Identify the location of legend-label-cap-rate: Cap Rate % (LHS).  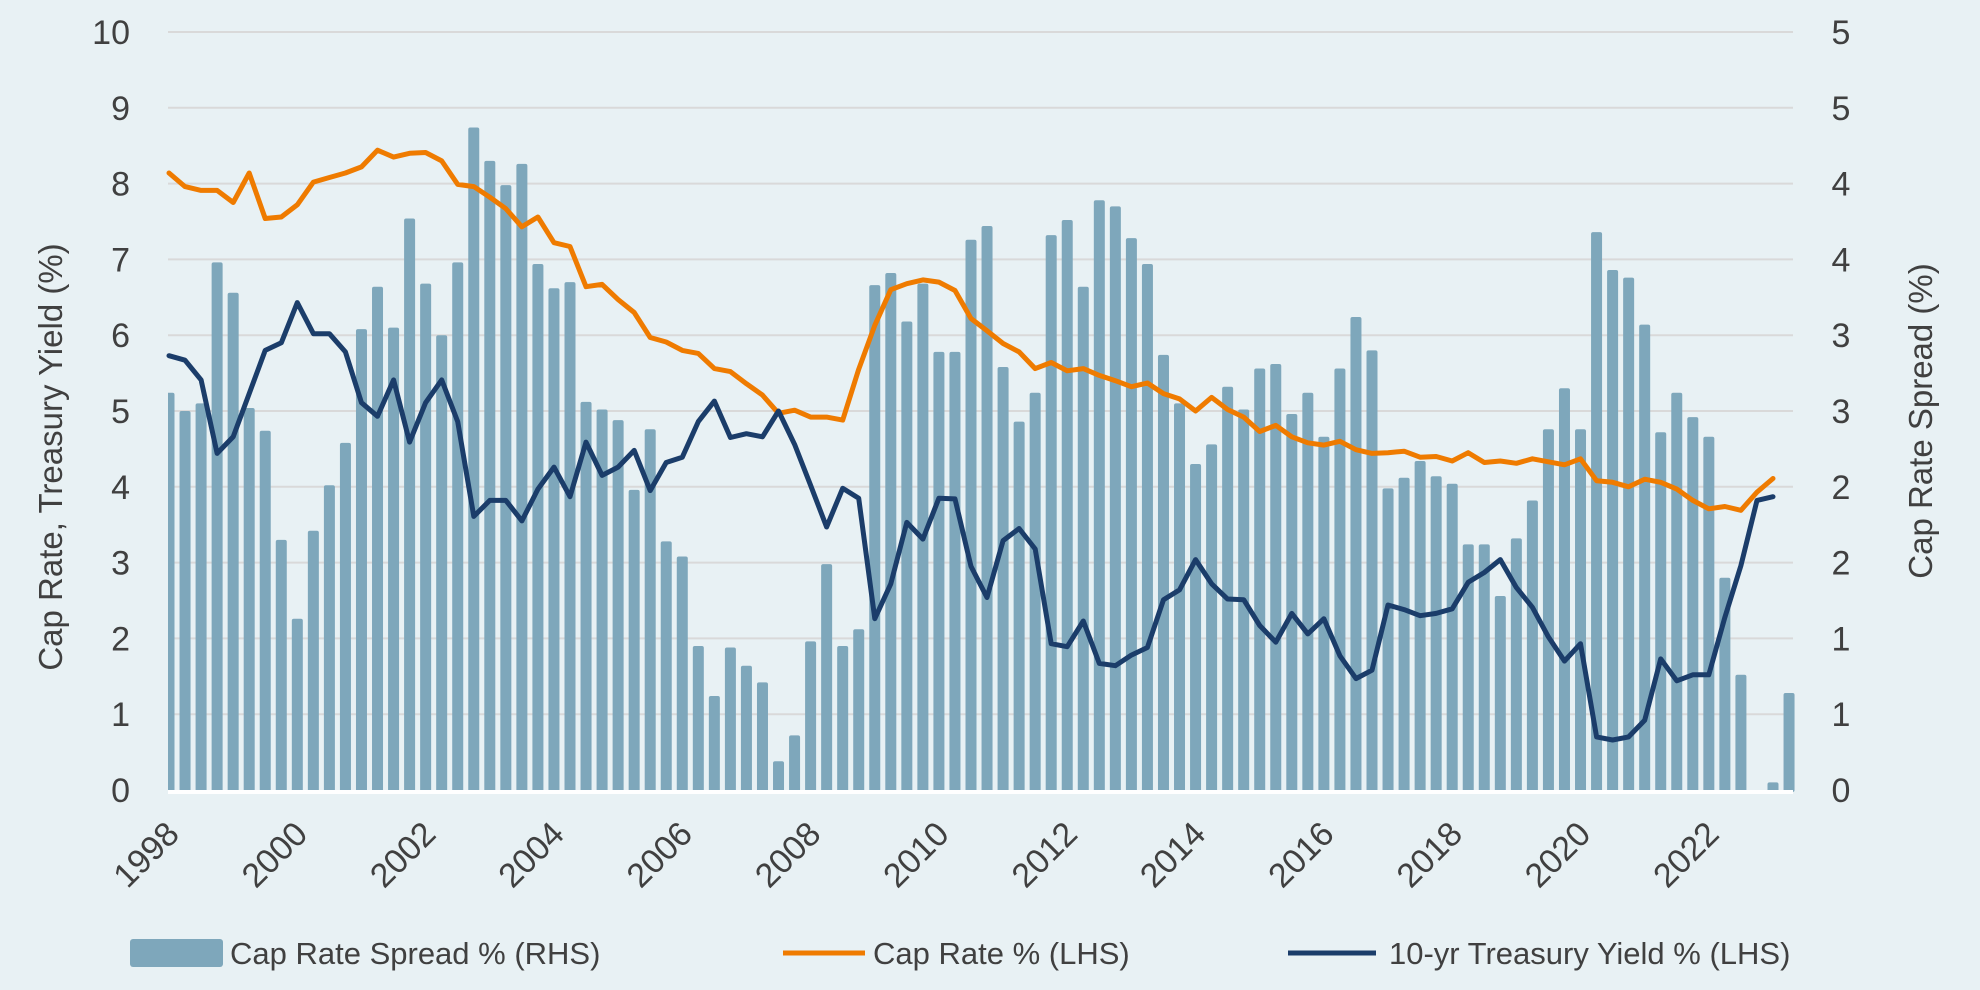
(1001, 953).